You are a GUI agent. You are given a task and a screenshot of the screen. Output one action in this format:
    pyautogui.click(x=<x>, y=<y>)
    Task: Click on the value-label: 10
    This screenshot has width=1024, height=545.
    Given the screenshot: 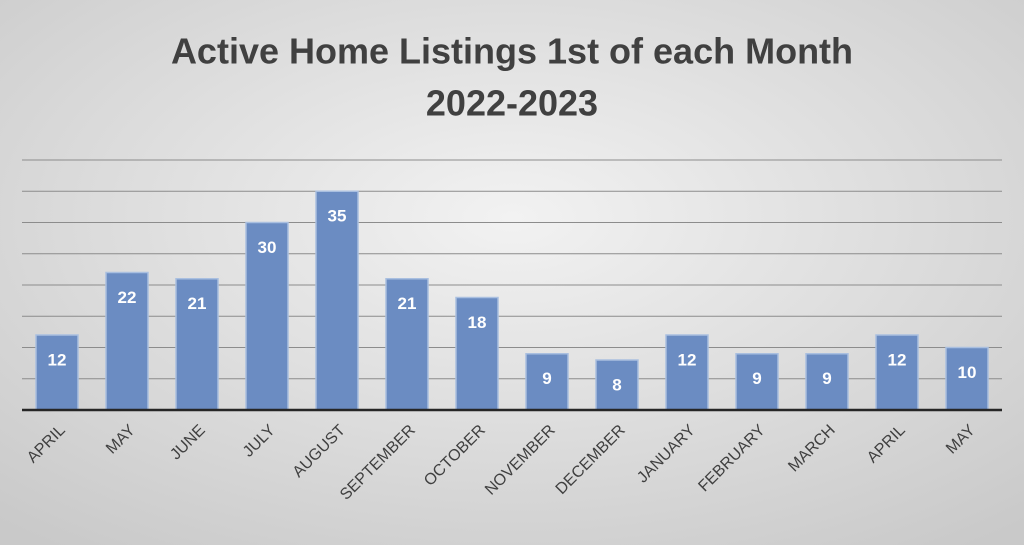 What is the action you would take?
    pyautogui.click(x=967, y=372)
    